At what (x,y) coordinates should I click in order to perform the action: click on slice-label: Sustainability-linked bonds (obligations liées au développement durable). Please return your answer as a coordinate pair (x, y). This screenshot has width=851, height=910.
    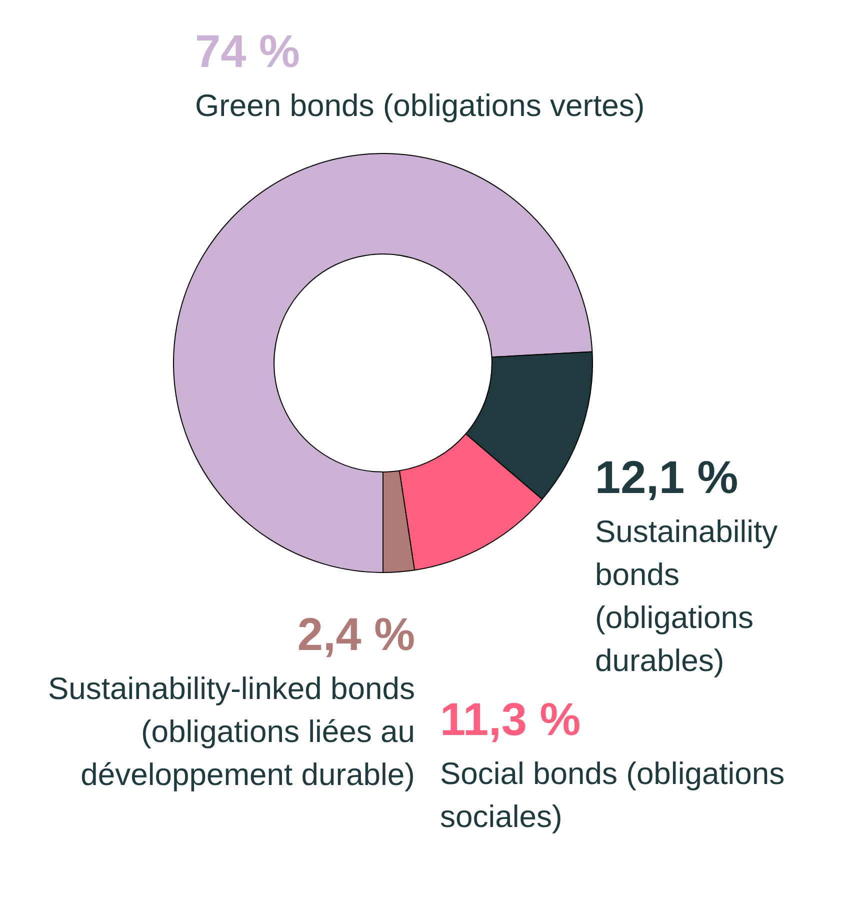
    Looking at the image, I should click on (230, 732).